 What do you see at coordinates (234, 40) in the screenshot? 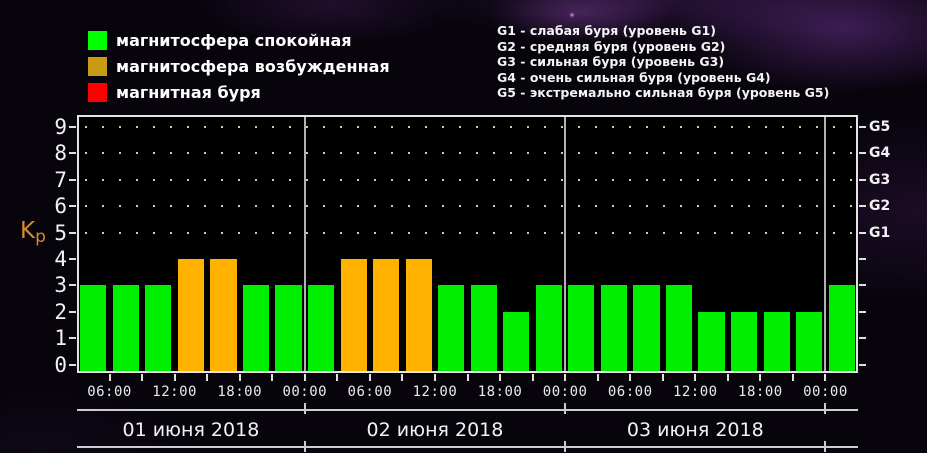
I see `legend-label: магнитосфера спокойная` at bounding box center [234, 40].